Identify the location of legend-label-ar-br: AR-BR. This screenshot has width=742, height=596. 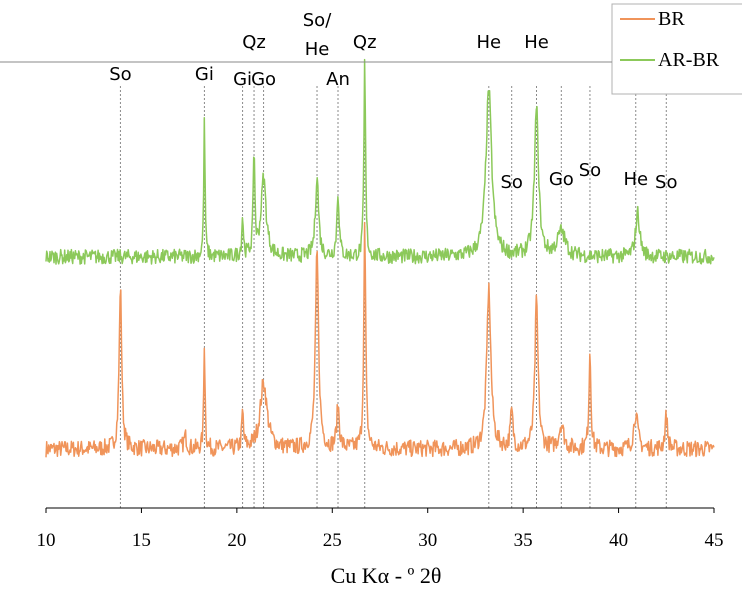
(689, 60).